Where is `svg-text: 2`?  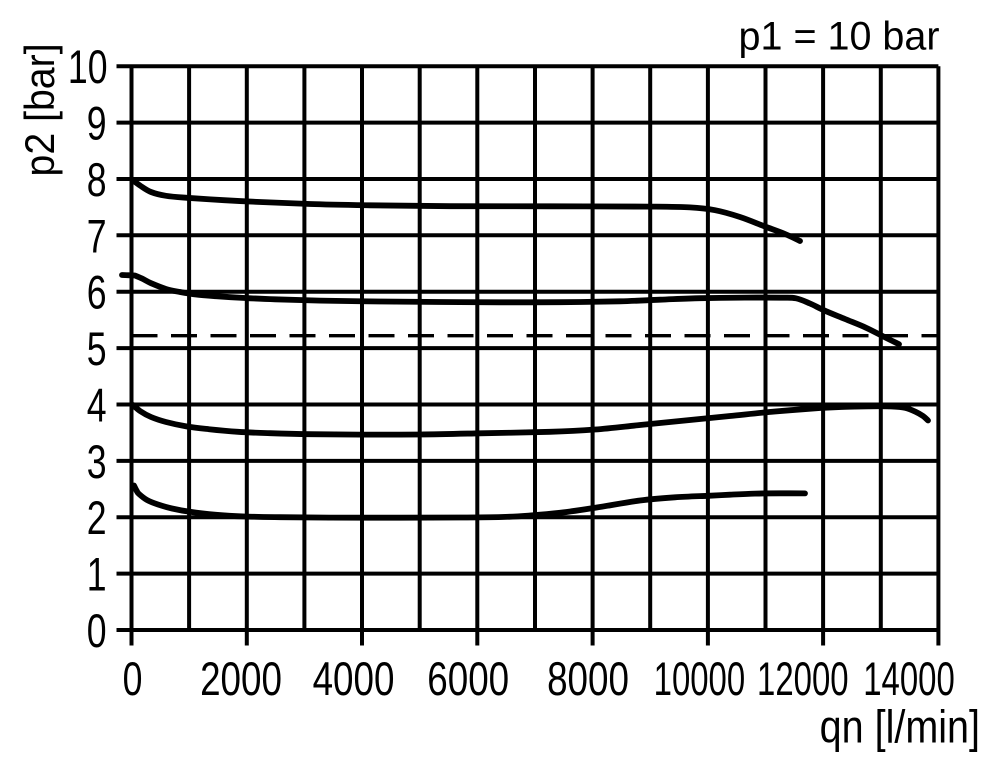
svg-text: 2 is located at coordinates (97, 517).